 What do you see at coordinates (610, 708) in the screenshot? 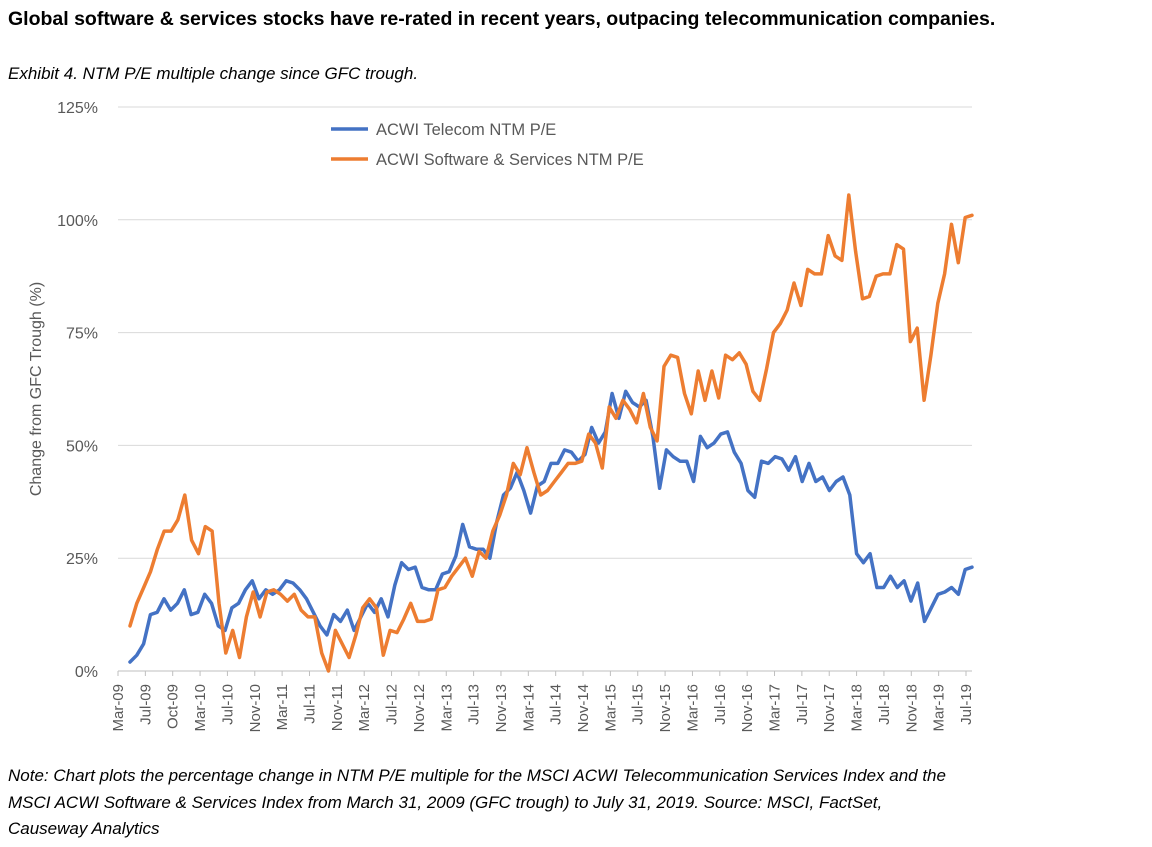
I see `x-tick-label: Mar-15` at bounding box center [610, 708].